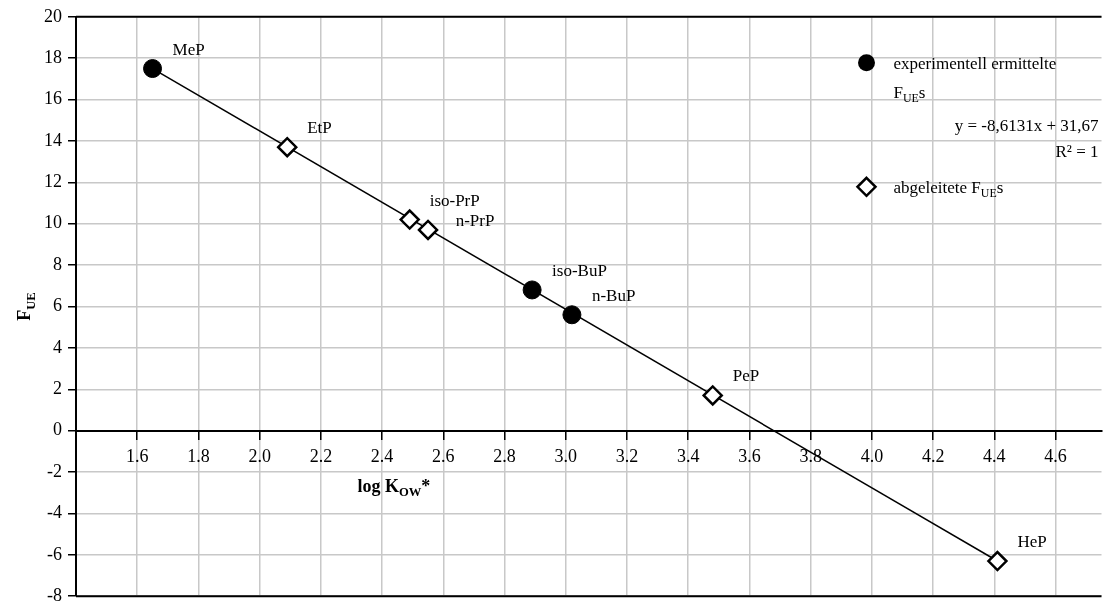 The image size is (1113, 613). What do you see at coordinates (53, 222) in the screenshot?
I see `y-tick-label: 10` at bounding box center [53, 222].